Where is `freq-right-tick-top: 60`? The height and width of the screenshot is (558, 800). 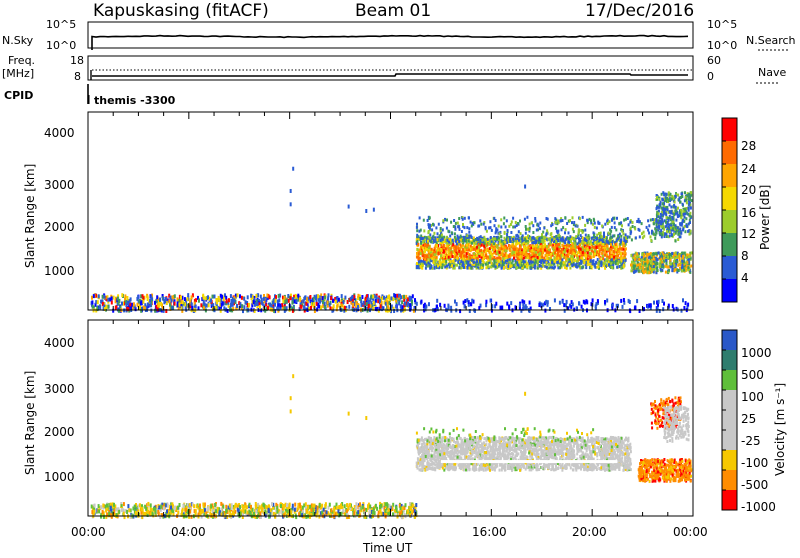
freq-right-tick-top: 60 is located at coordinates (714, 60).